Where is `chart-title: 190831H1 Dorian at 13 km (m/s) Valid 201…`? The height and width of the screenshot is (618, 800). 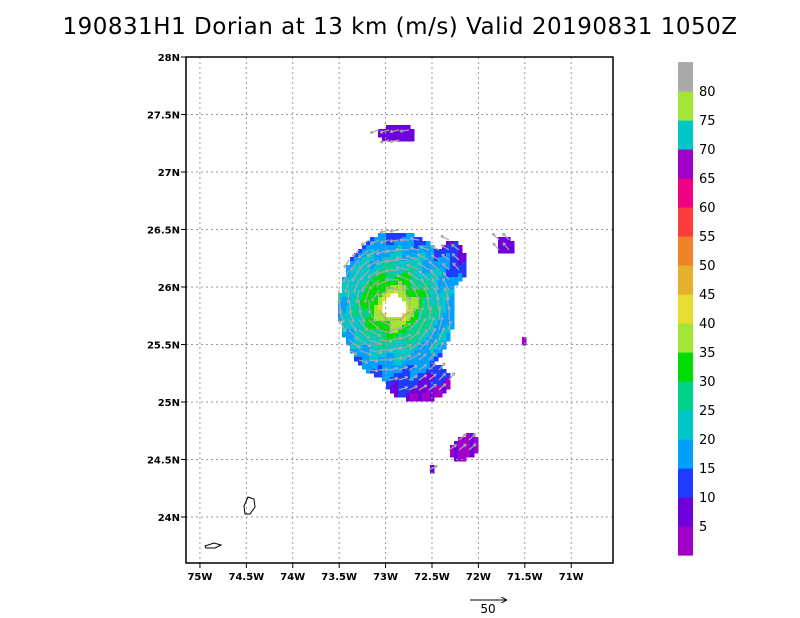 chart-title: 190831H1 Dorian at 13 km (m/s) Valid 201… is located at coordinates (400, 27).